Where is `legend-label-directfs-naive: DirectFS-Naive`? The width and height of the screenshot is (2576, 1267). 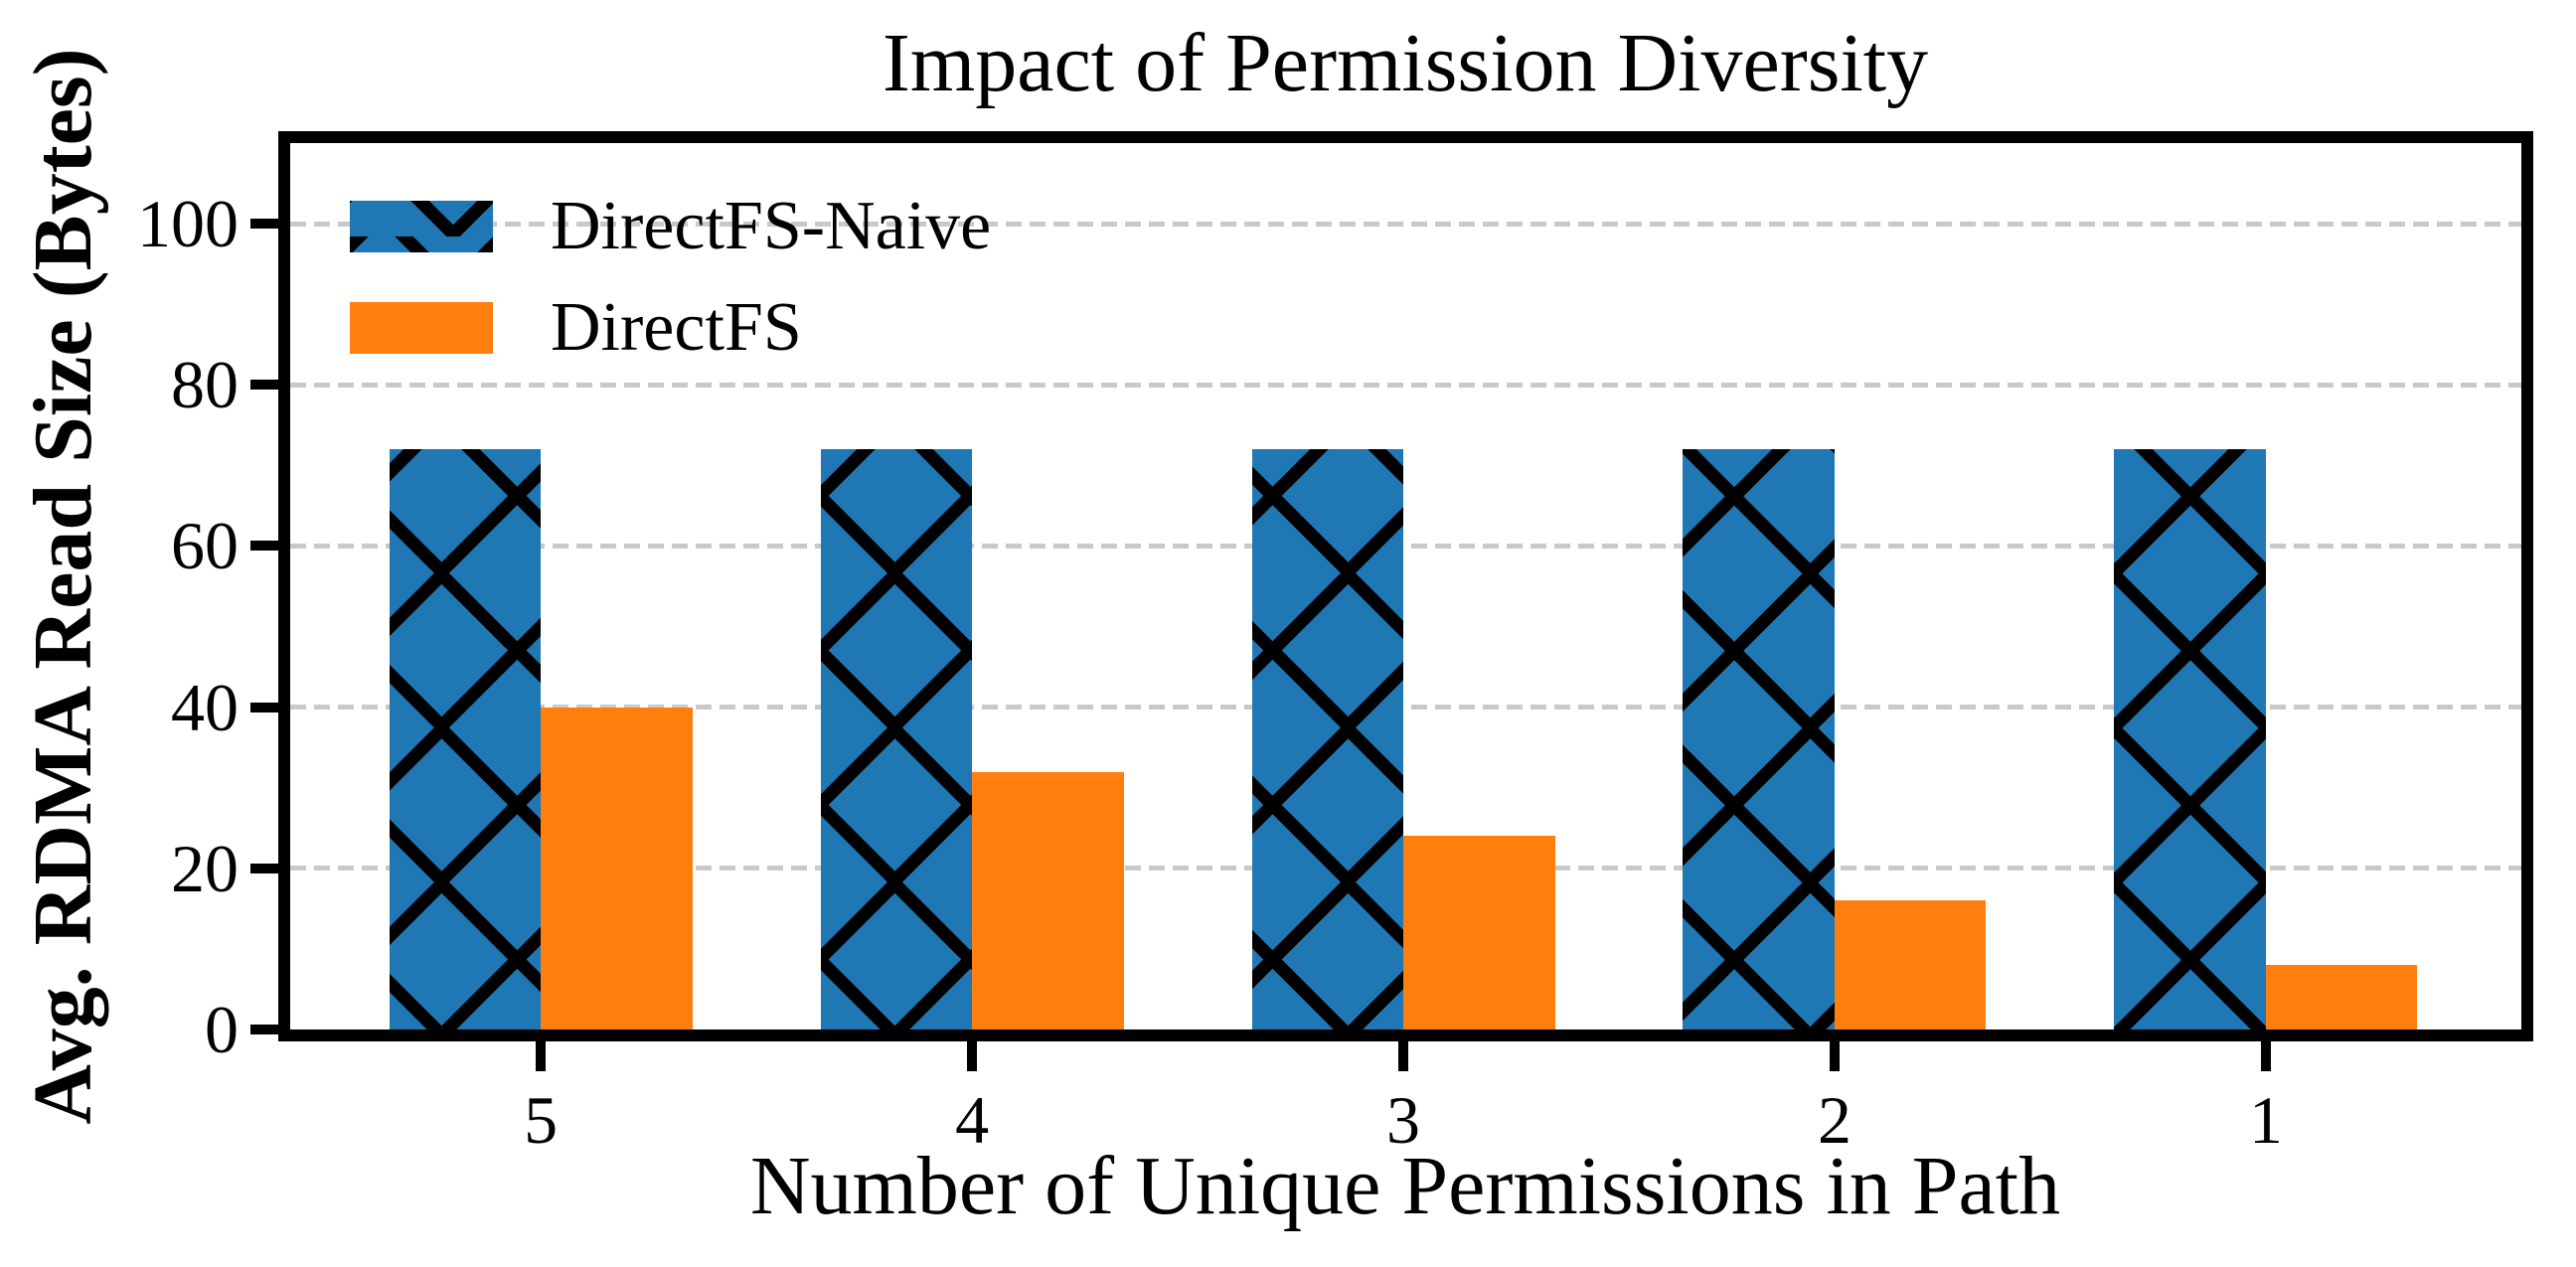 legend-label-directfs-naive: DirectFS-Naive is located at coordinates (771, 226).